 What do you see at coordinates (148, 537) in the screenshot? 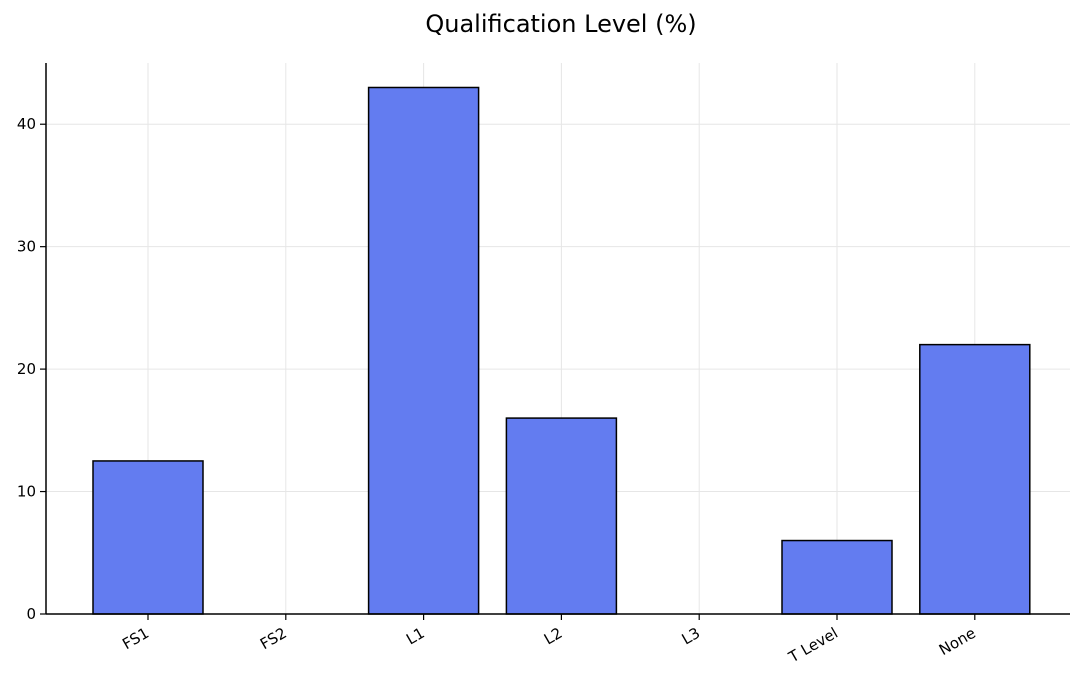
I see `bar-fs1` at bounding box center [148, 537].